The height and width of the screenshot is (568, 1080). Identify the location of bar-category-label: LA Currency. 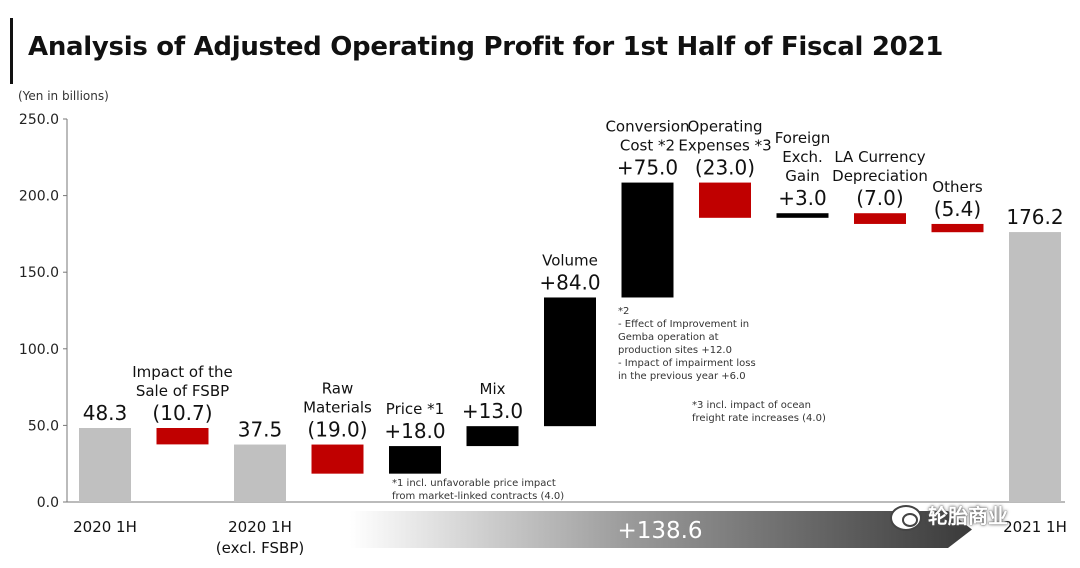
(879, 157).